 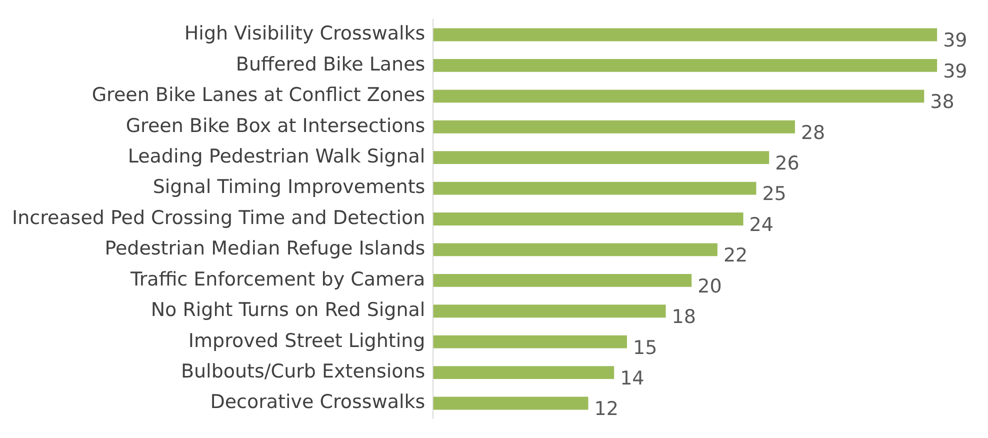 I want to click on data-label: 15, so click(x=645, y=347).